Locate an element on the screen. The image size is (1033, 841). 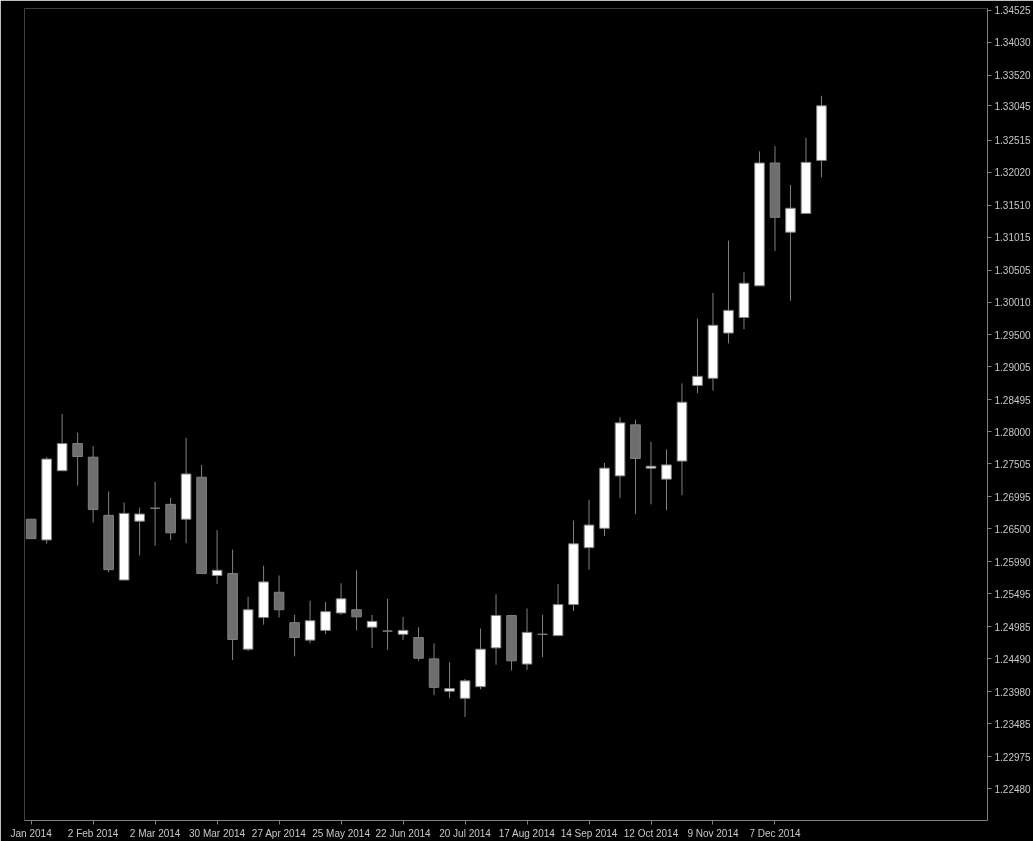
y-tick-label: 1.28495 is located at coordinates (1013, 400).